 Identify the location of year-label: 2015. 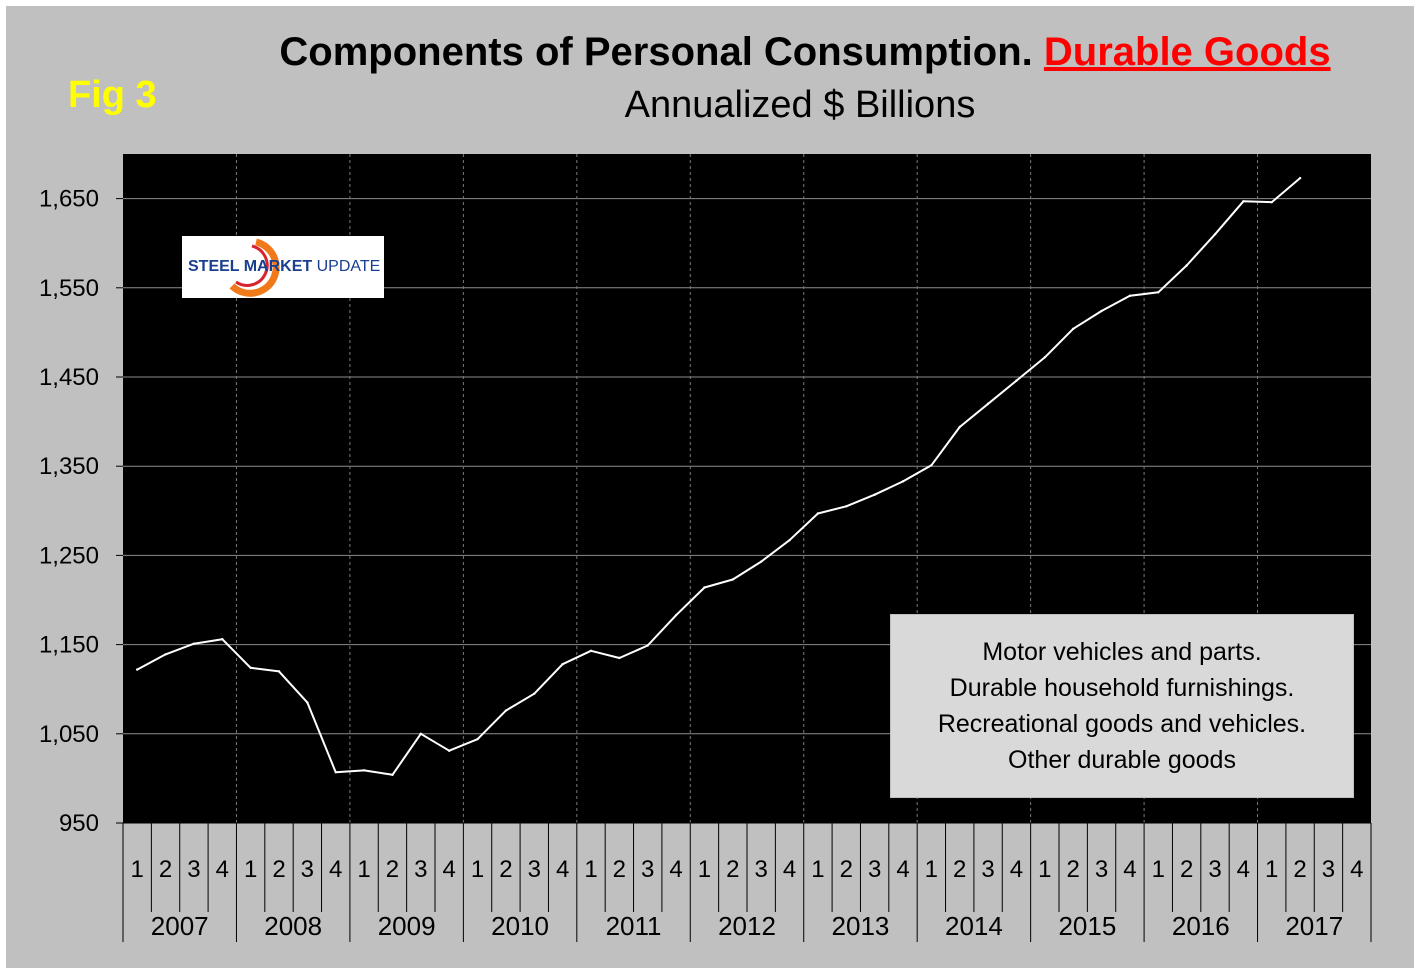
(1087, 926).